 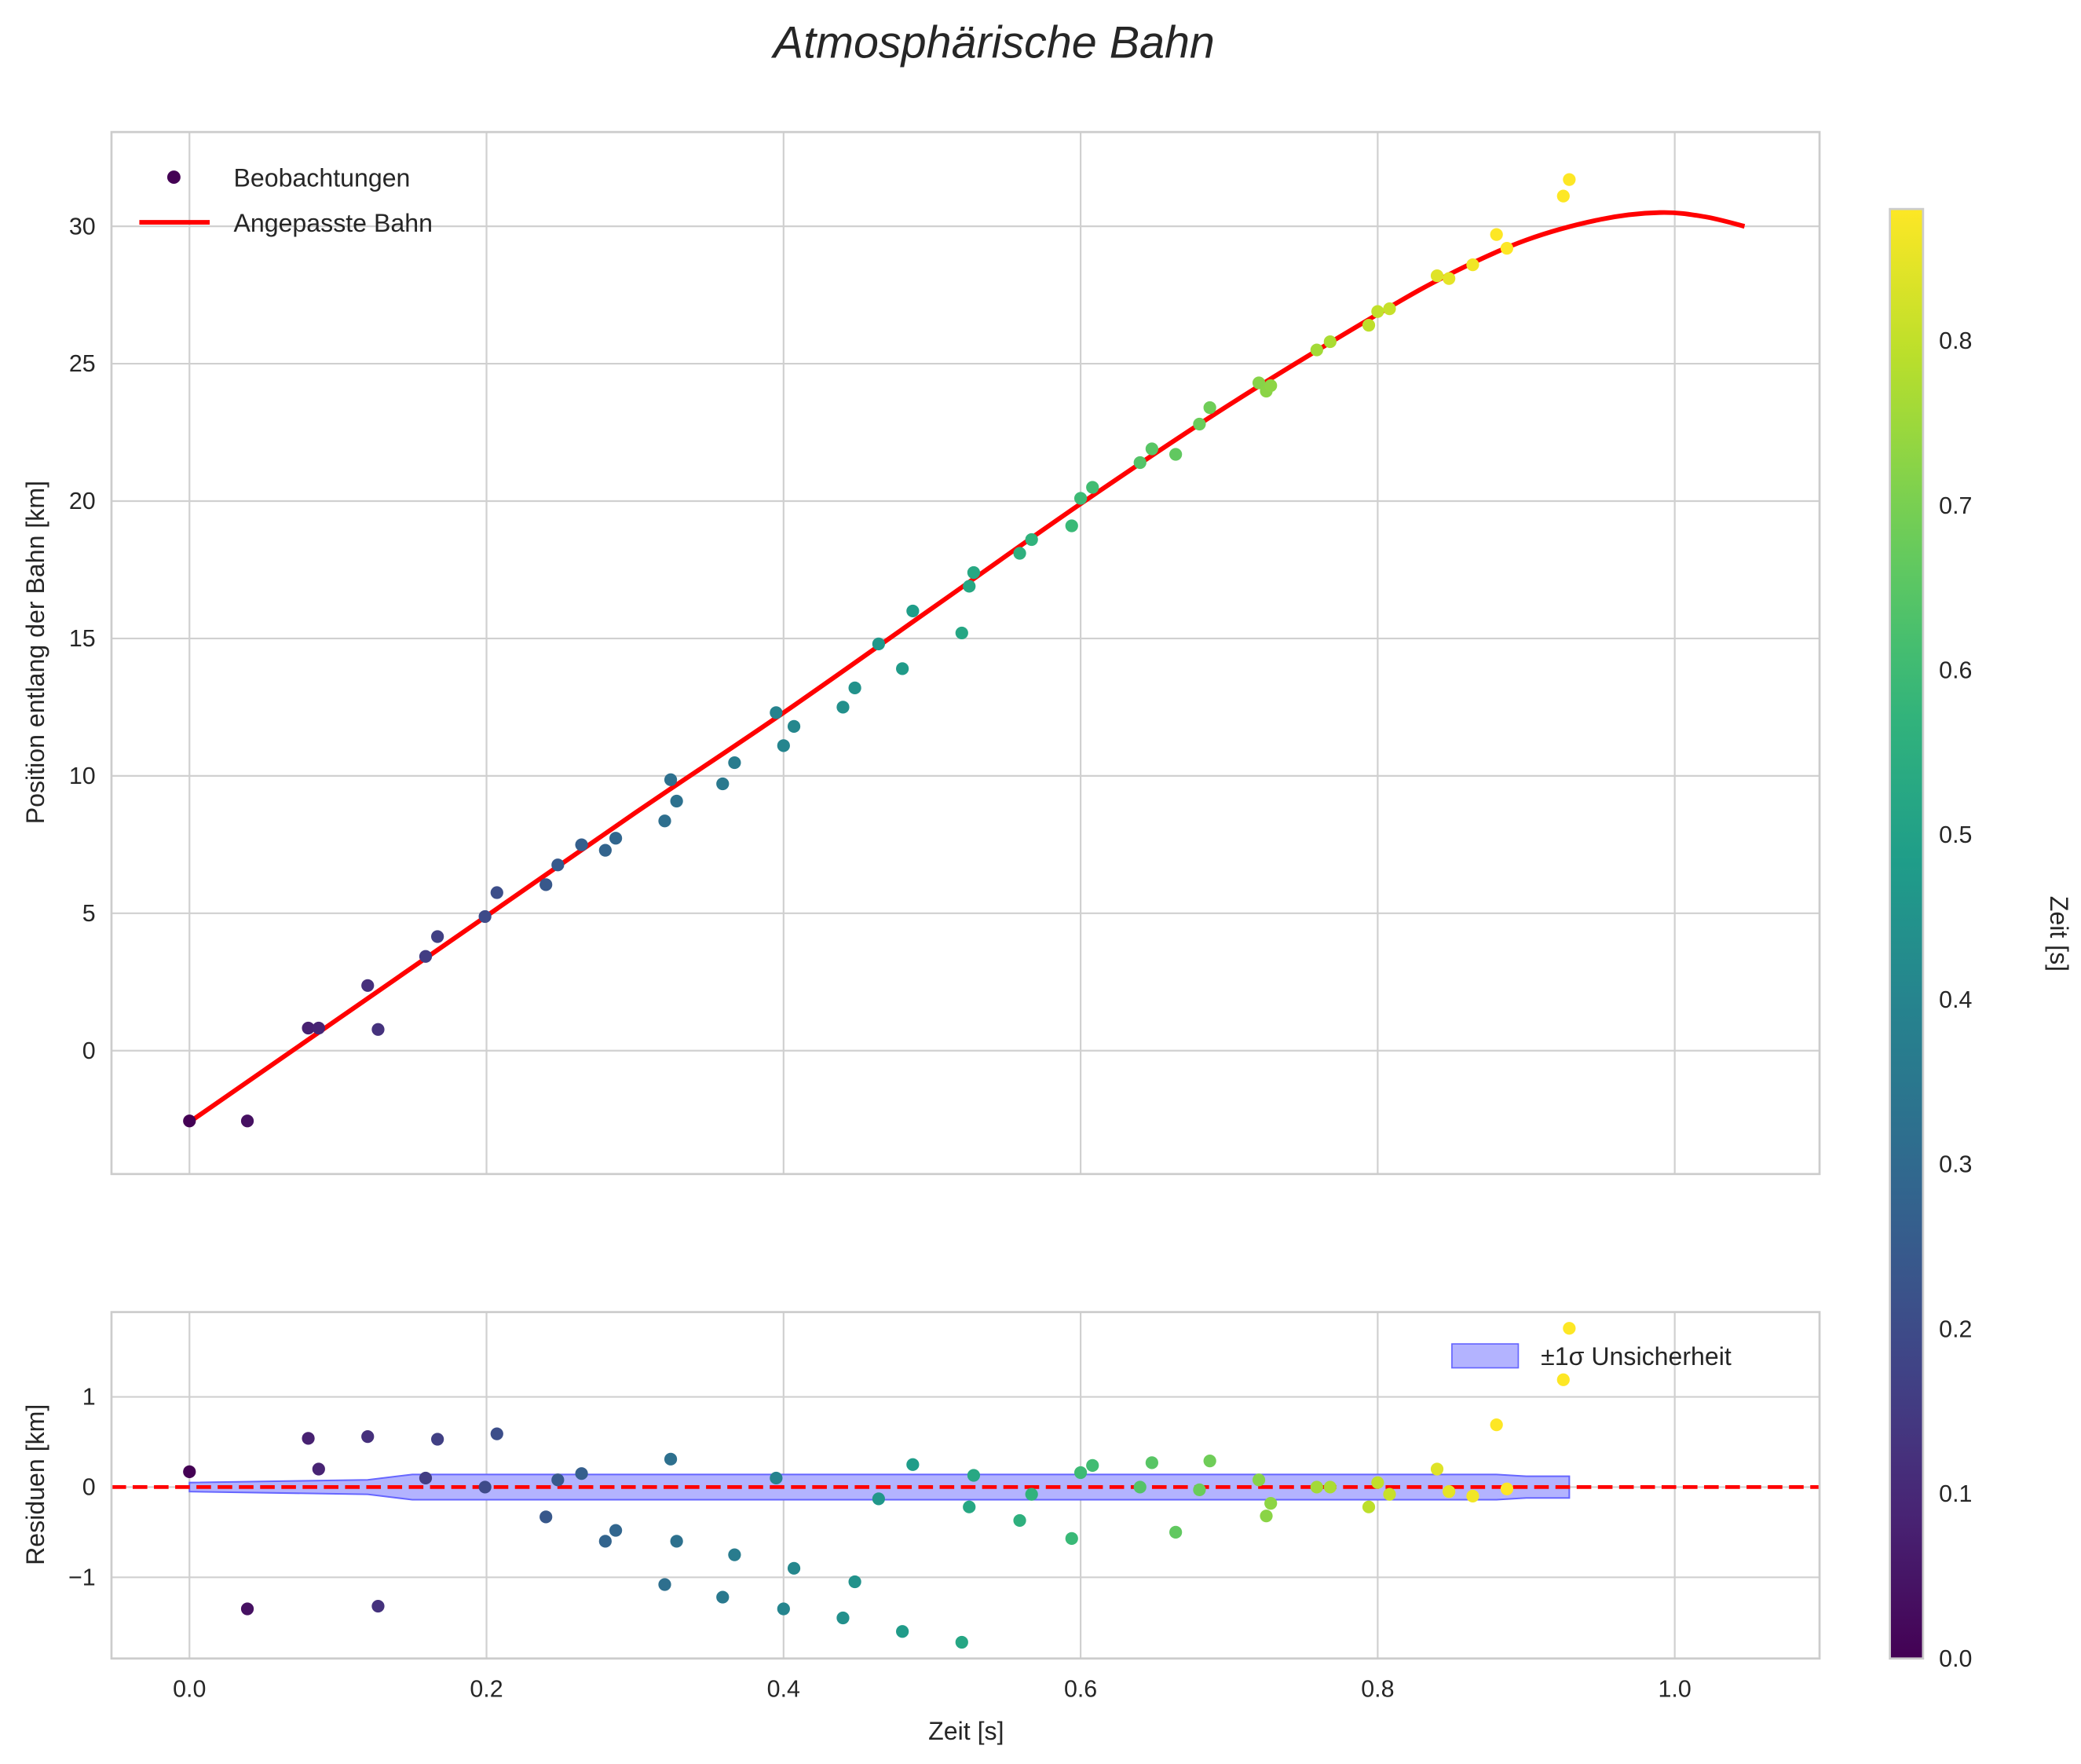 What do you see at coordinates (993, 43) in the screenshot?
I see `chart-title: Atmosphärische Bahn` at bounding box center [993, 43].